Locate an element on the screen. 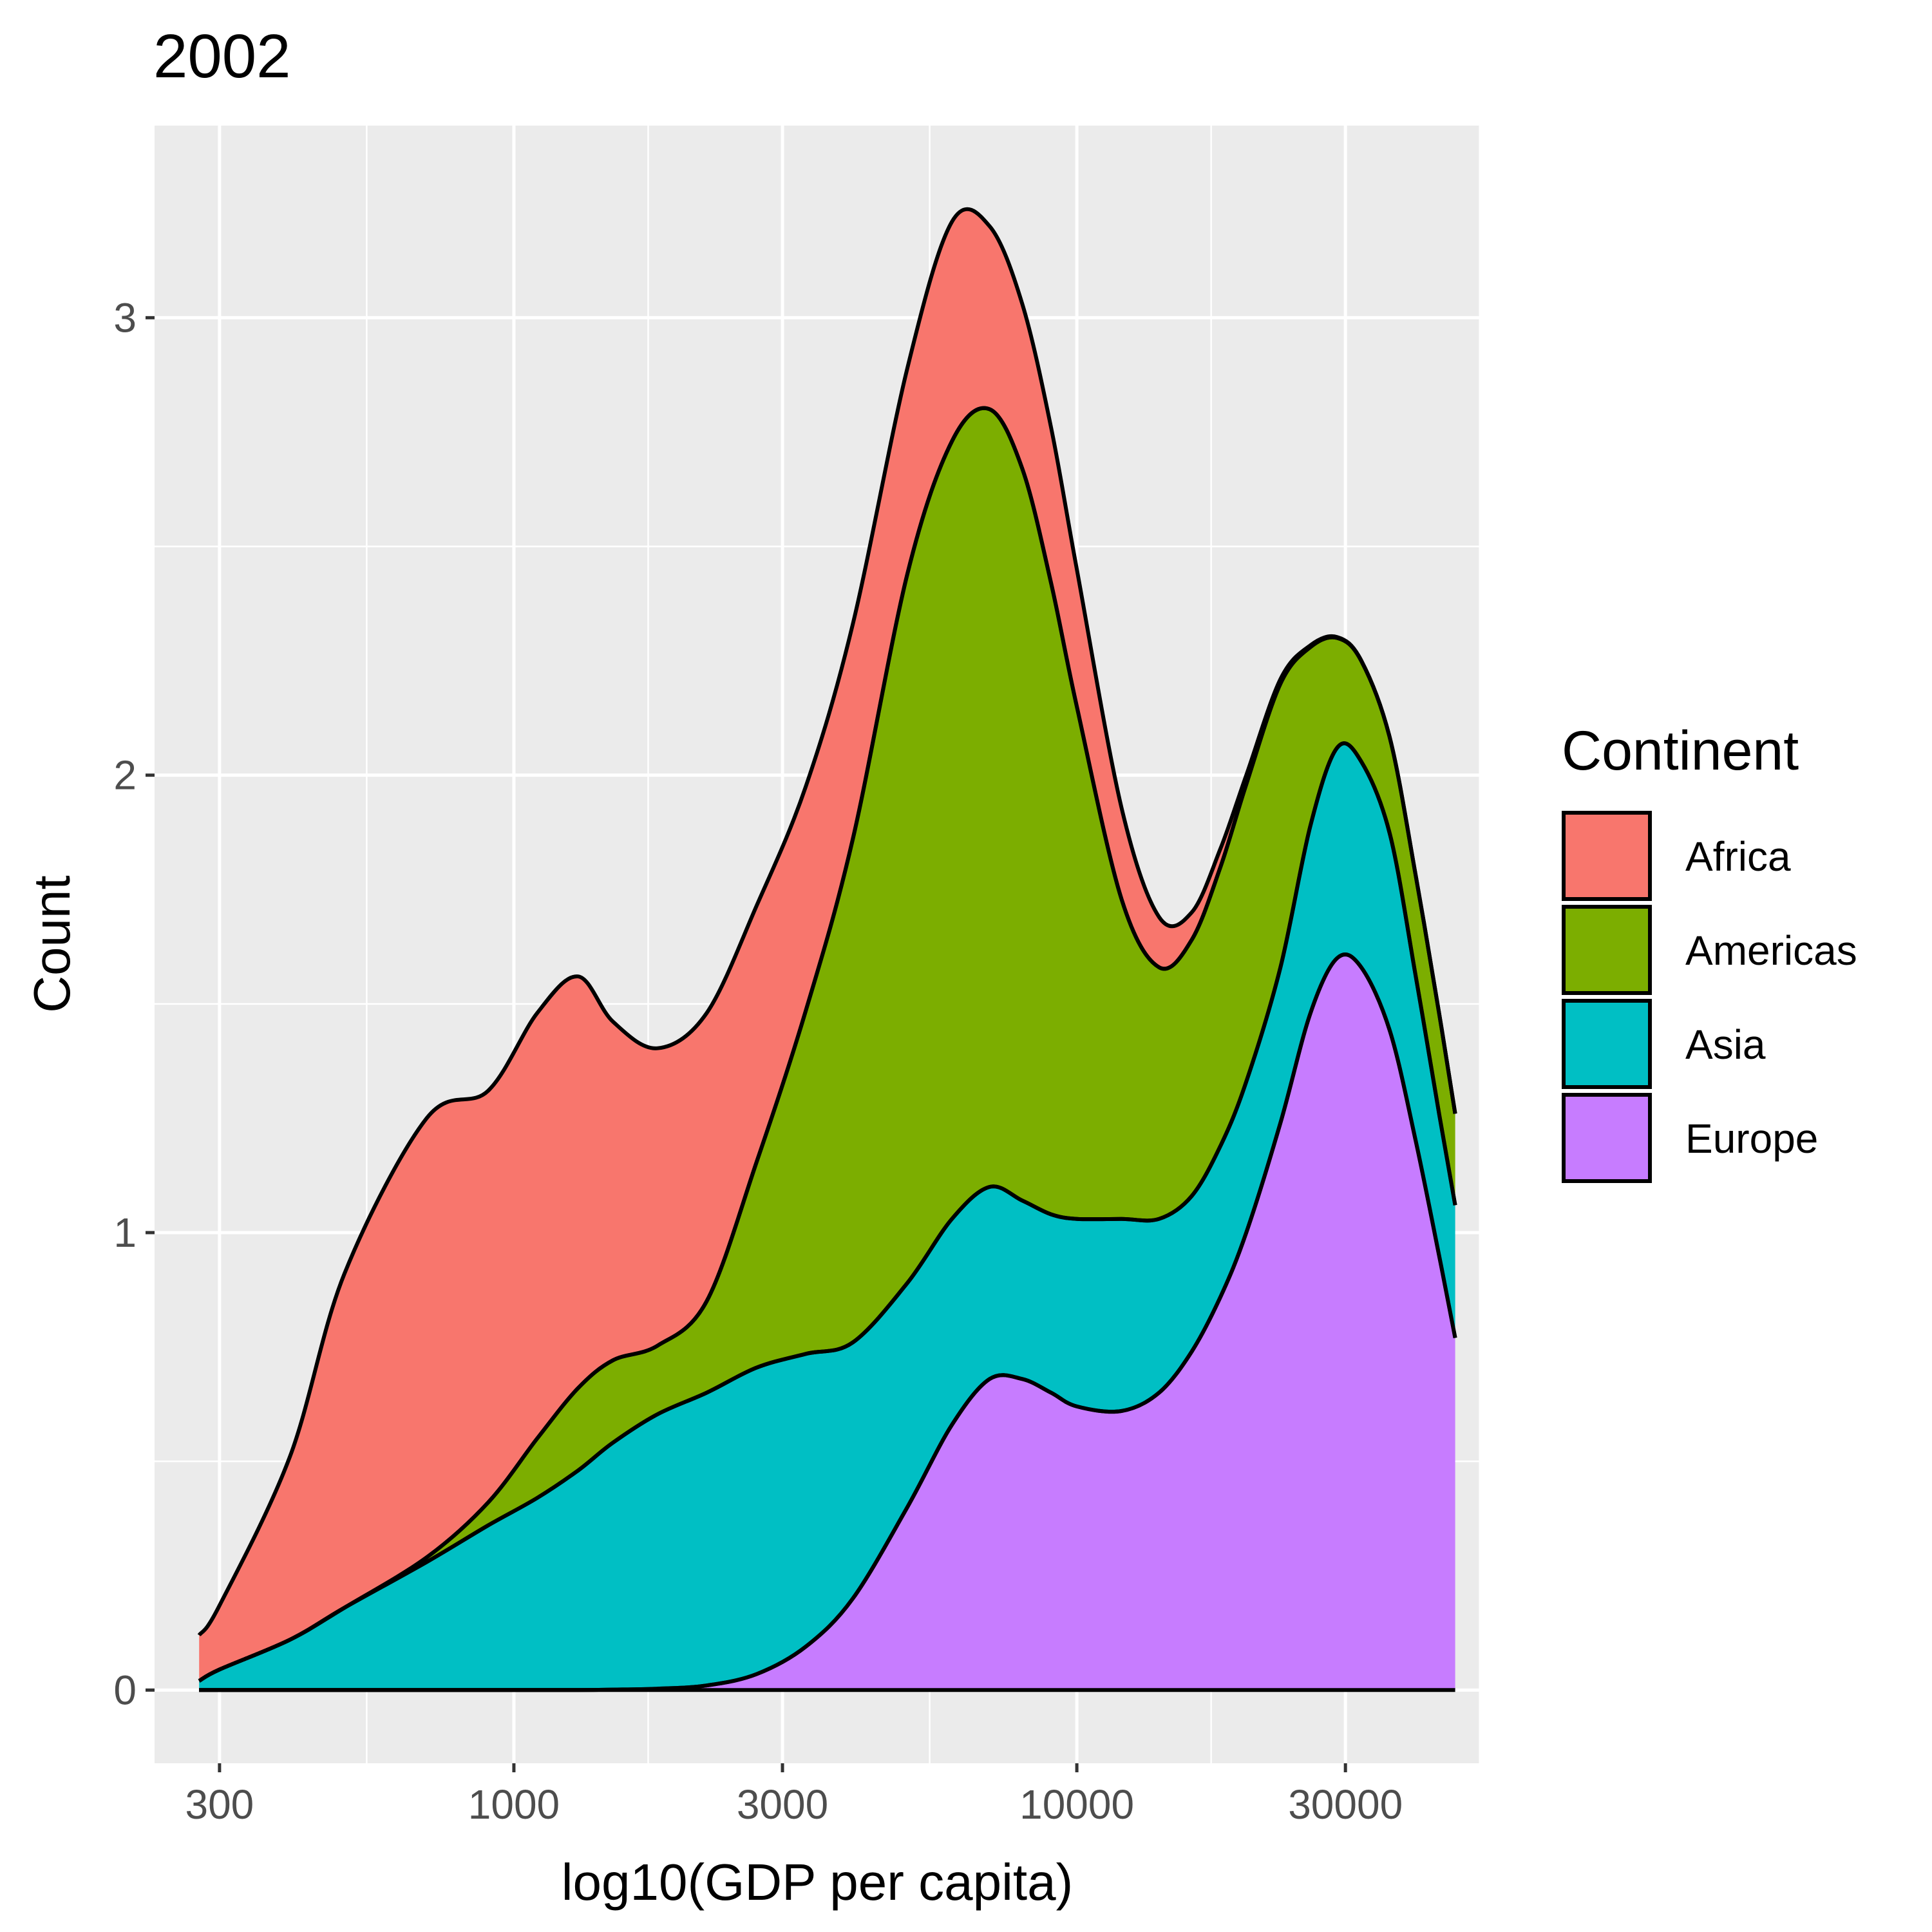 The height and width of the screenshot is (1932, 1932). legend-label-europe: Europe is located at coordinates (1752, 1138).